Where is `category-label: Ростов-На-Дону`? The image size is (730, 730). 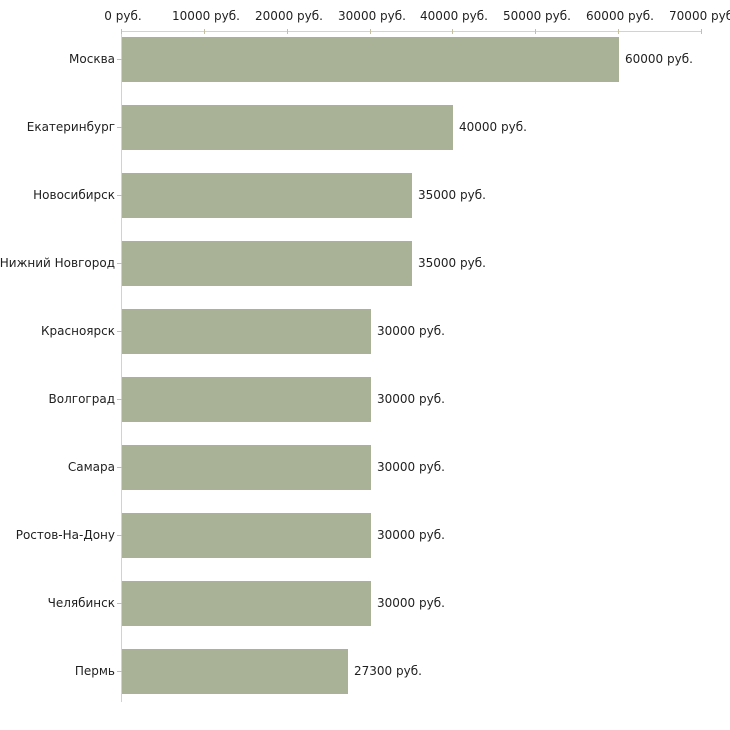
category-label: Ростов-На-Дону is located at coordinates (65, 535).